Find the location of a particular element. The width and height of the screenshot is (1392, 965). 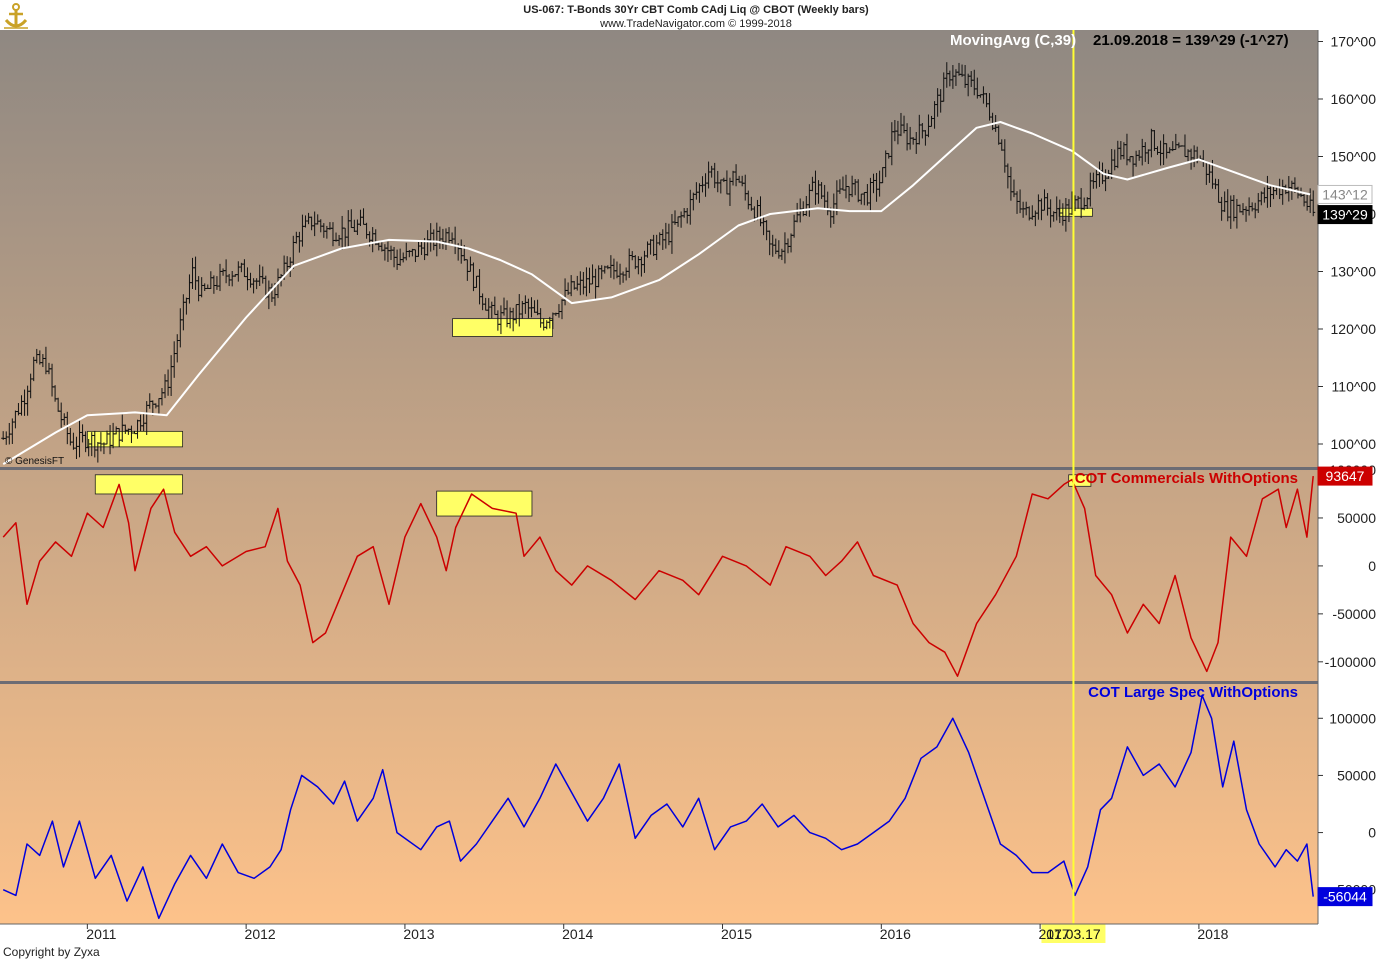

svg-text: 139^29 is located at coordinates (1345, 215).